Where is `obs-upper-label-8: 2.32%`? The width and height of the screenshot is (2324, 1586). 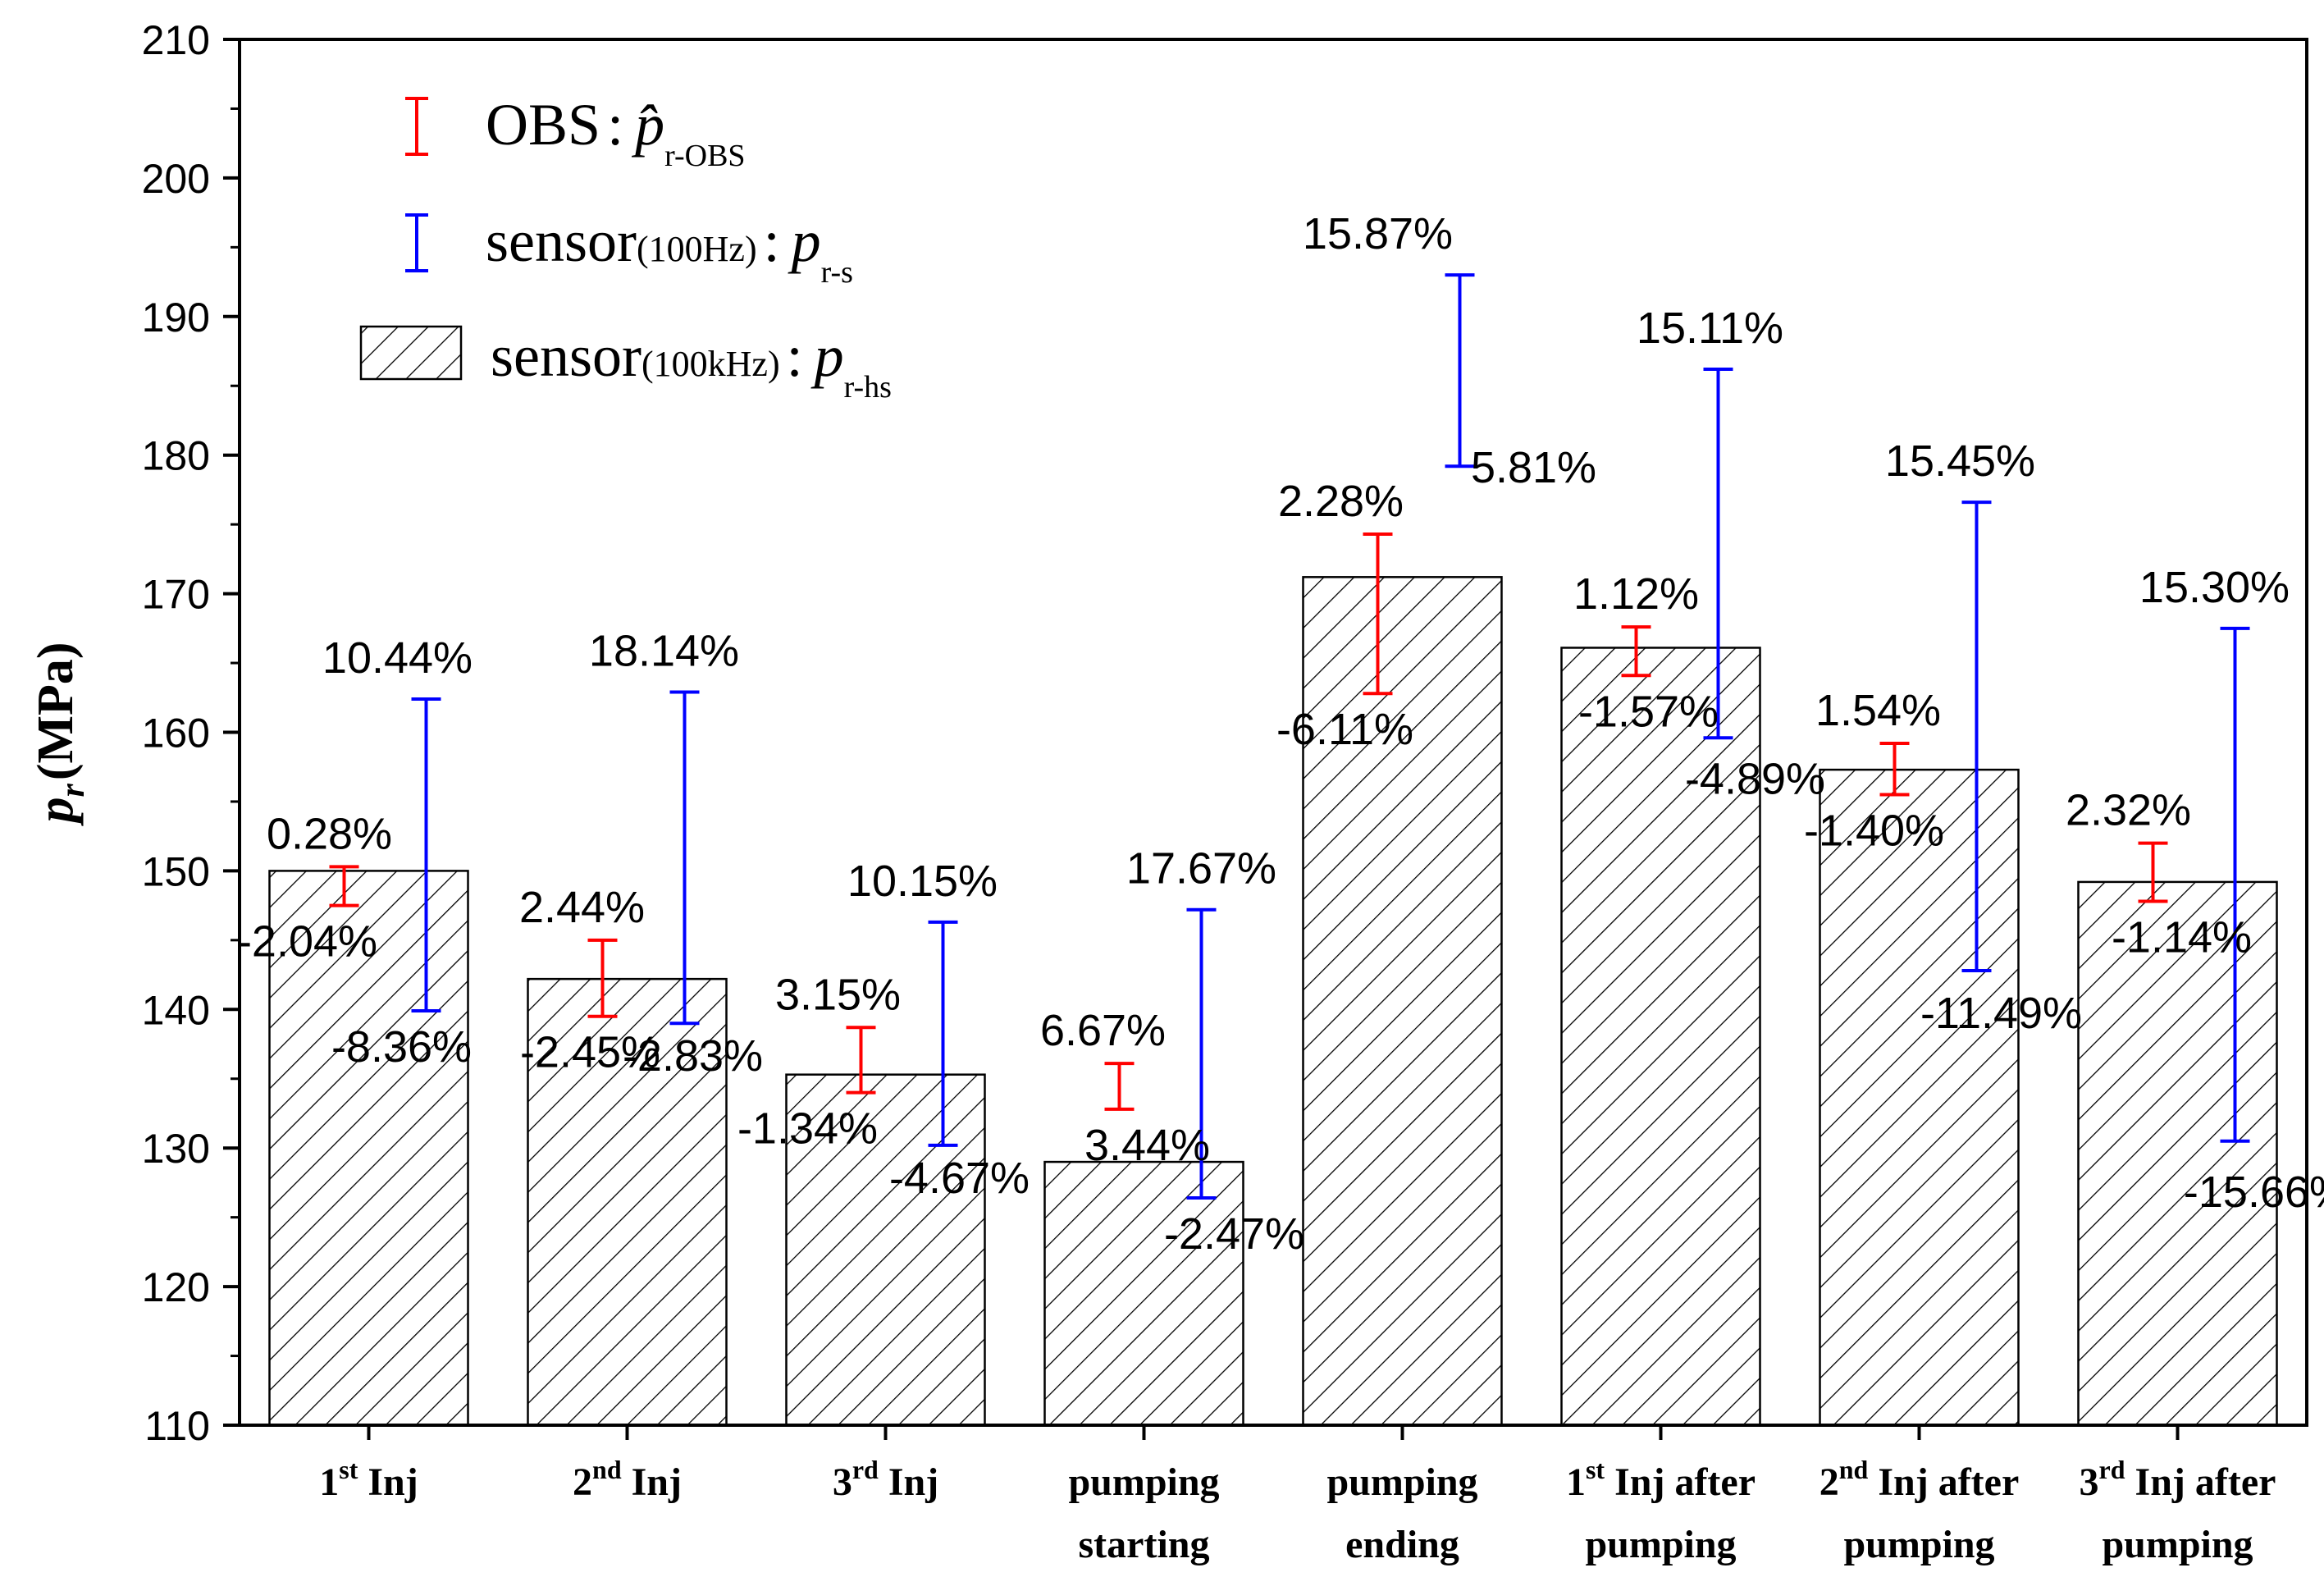 obs-upper-label-8: 2.32% is located at coordinates (2128, 811).